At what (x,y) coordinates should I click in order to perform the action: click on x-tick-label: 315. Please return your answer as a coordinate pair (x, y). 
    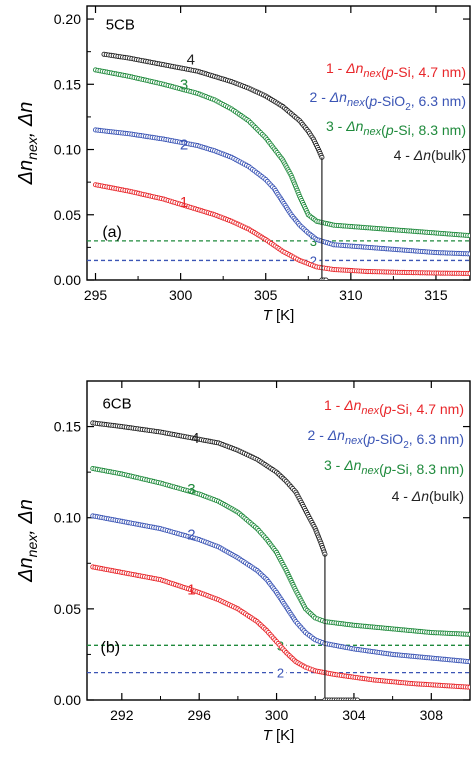
    Looking at the image, I should click on (436, 295).